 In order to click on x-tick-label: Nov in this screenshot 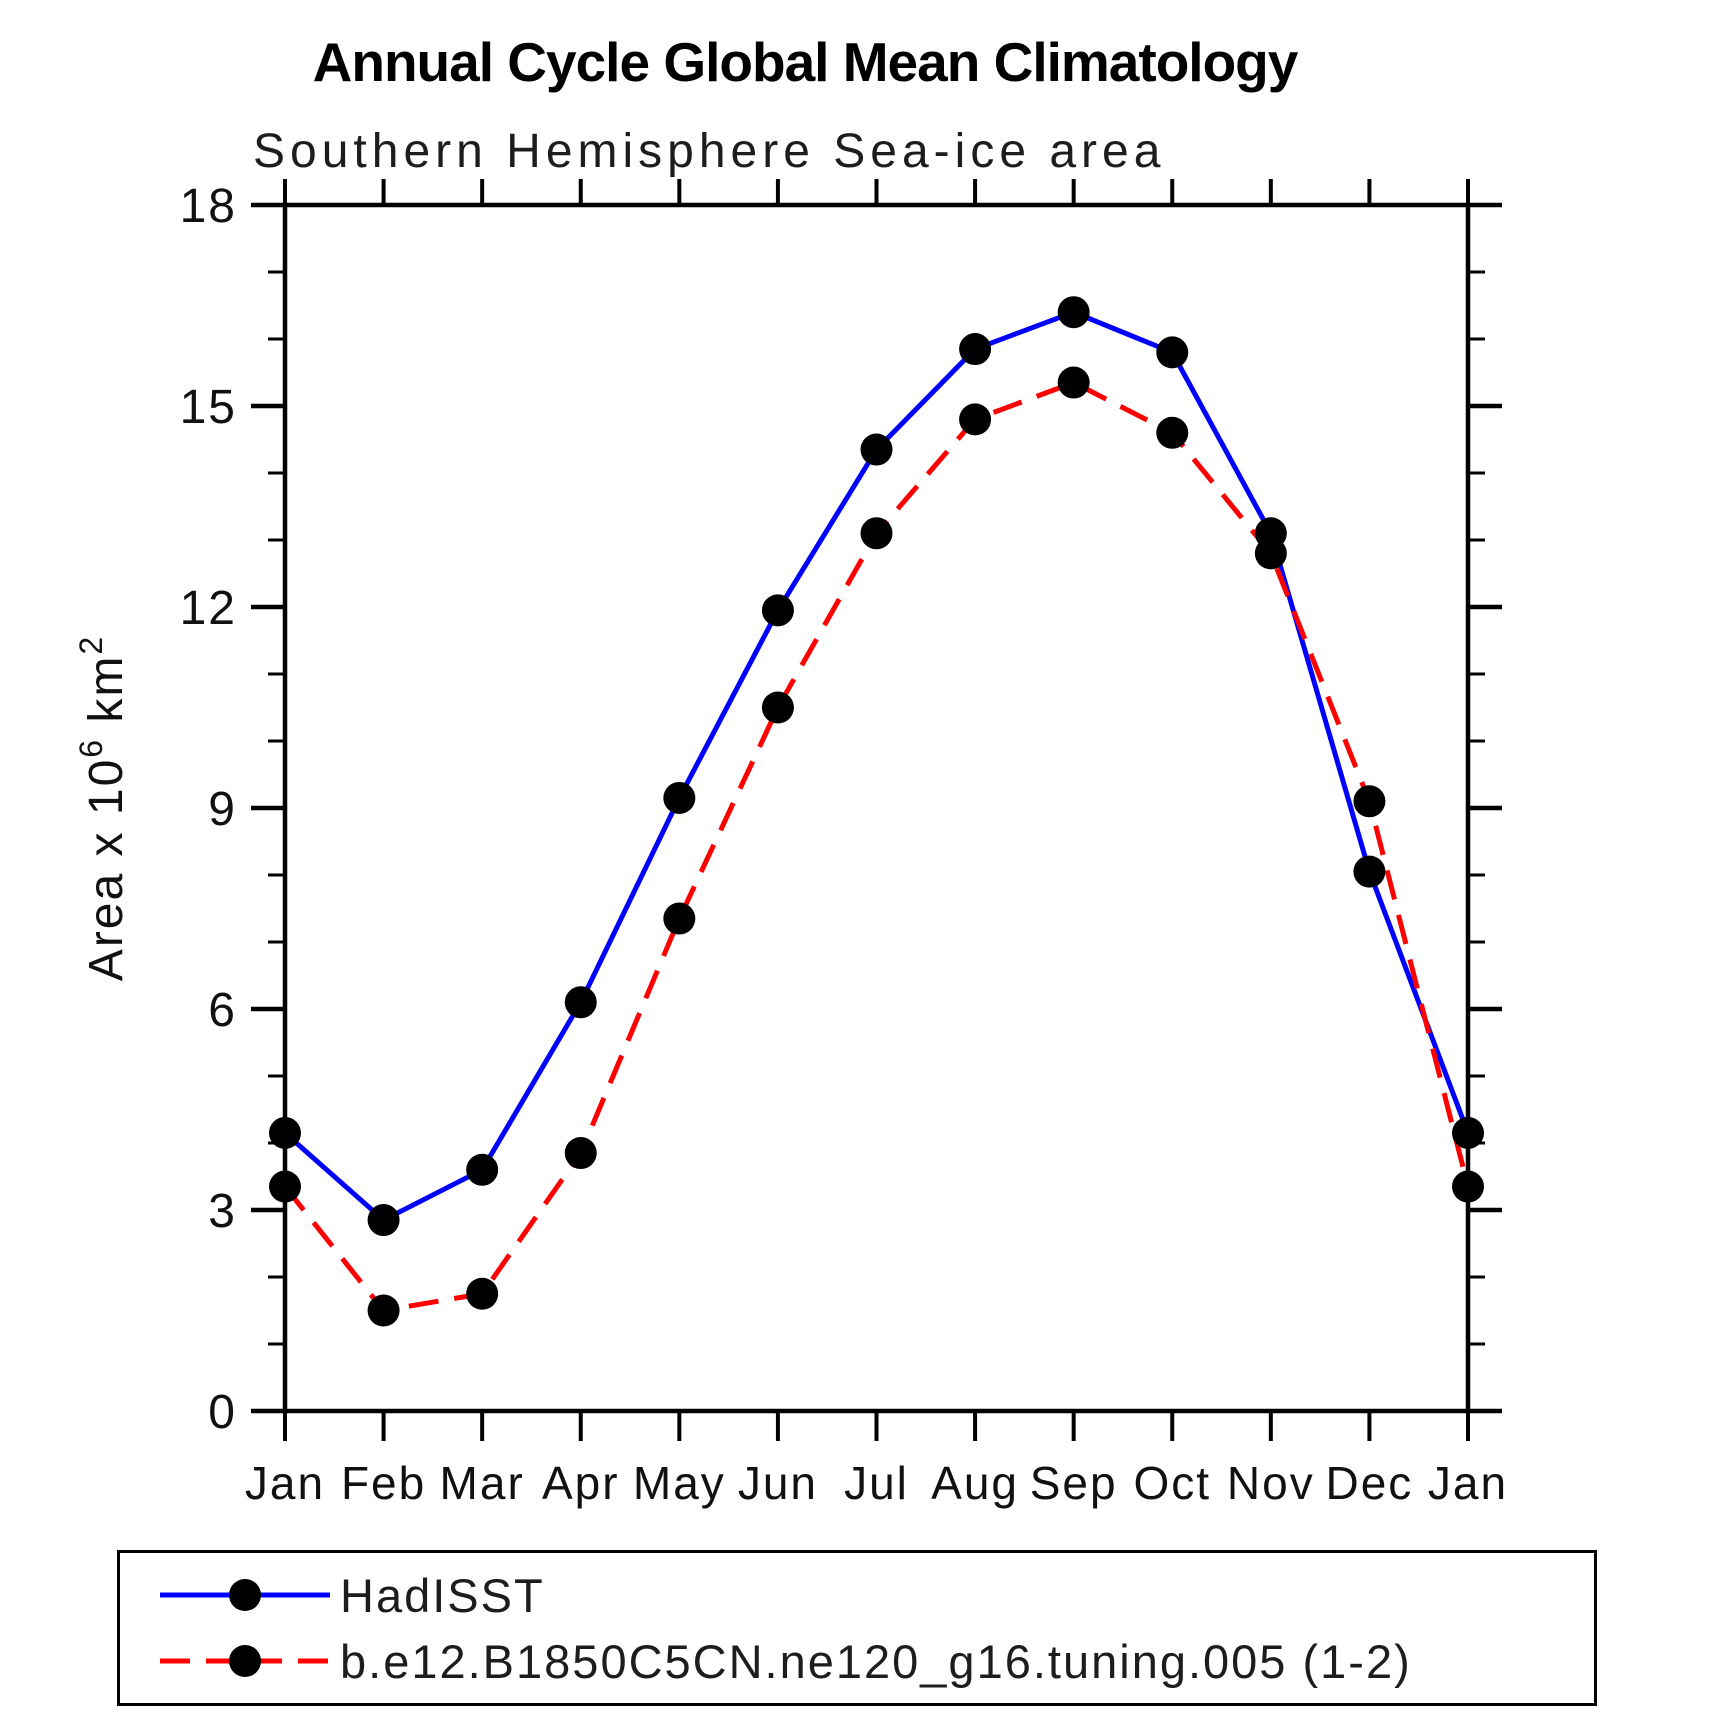, I will do `click(1271, 1483)`.